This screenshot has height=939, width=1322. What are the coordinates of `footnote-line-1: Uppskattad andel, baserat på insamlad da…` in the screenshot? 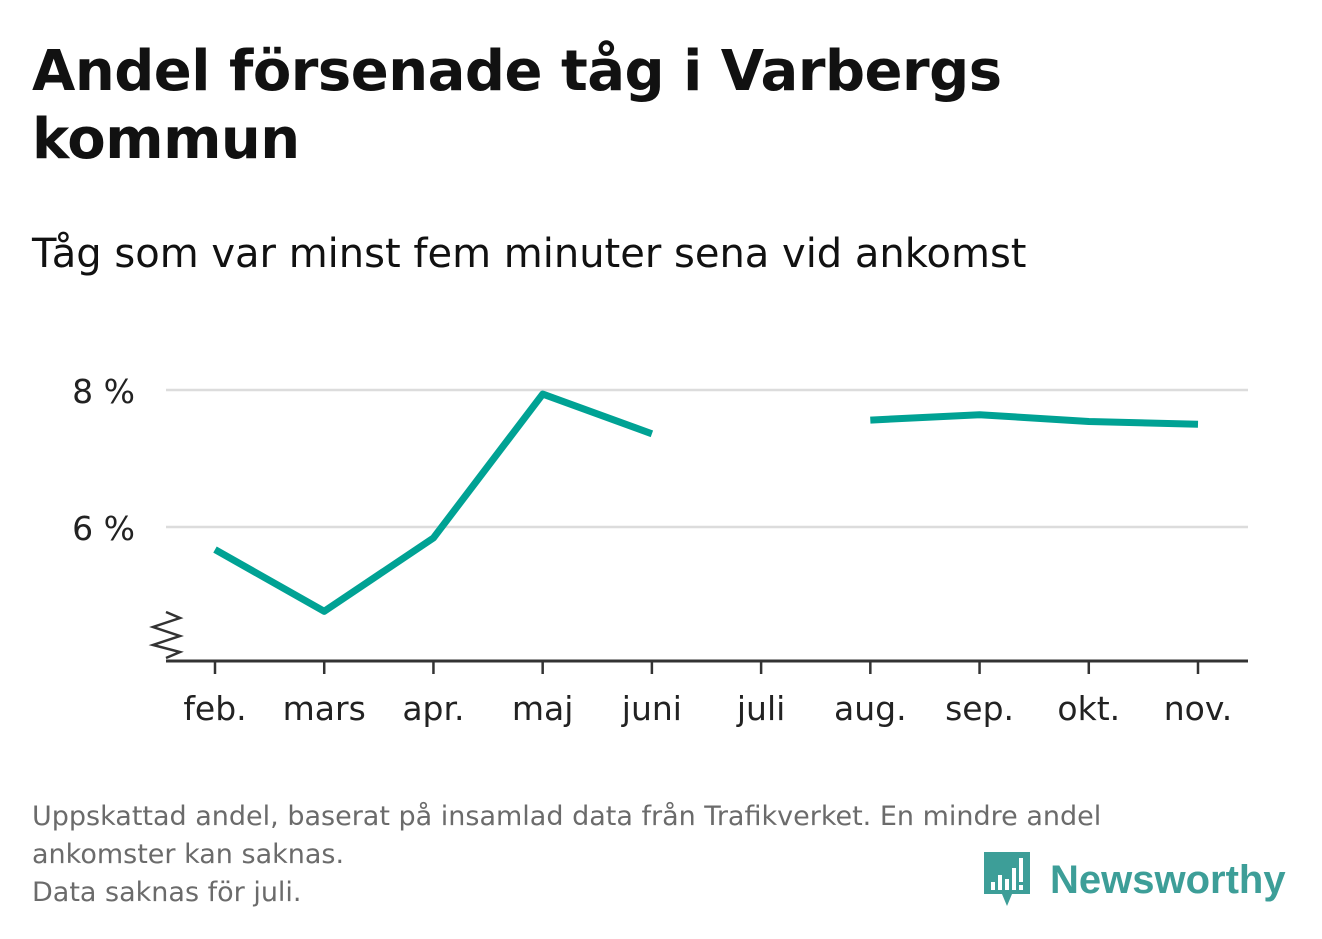 It's located at (567, 816).